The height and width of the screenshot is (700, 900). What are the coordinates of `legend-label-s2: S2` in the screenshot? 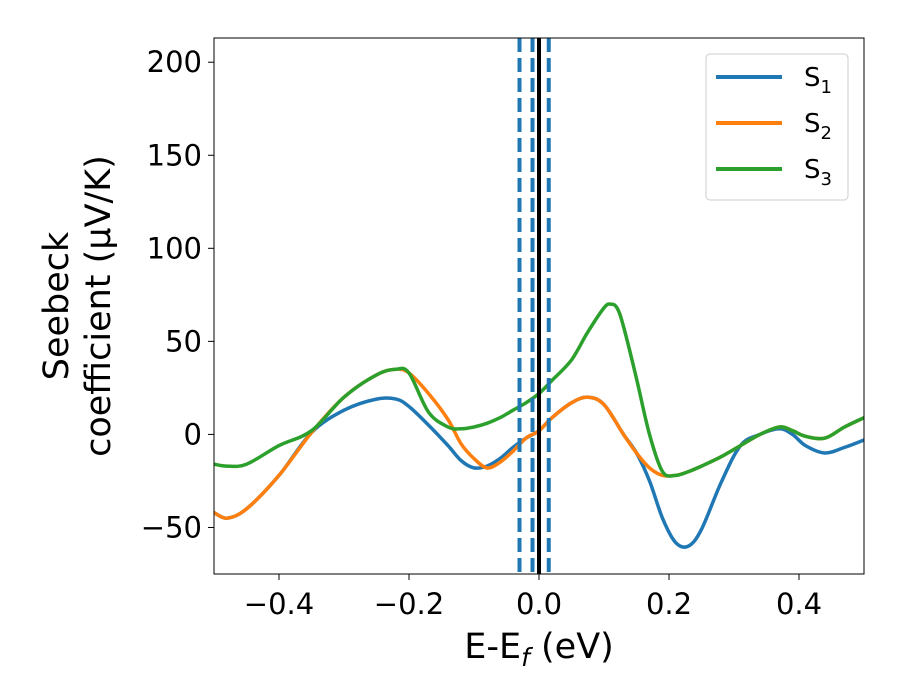 It's located at (818, 126).